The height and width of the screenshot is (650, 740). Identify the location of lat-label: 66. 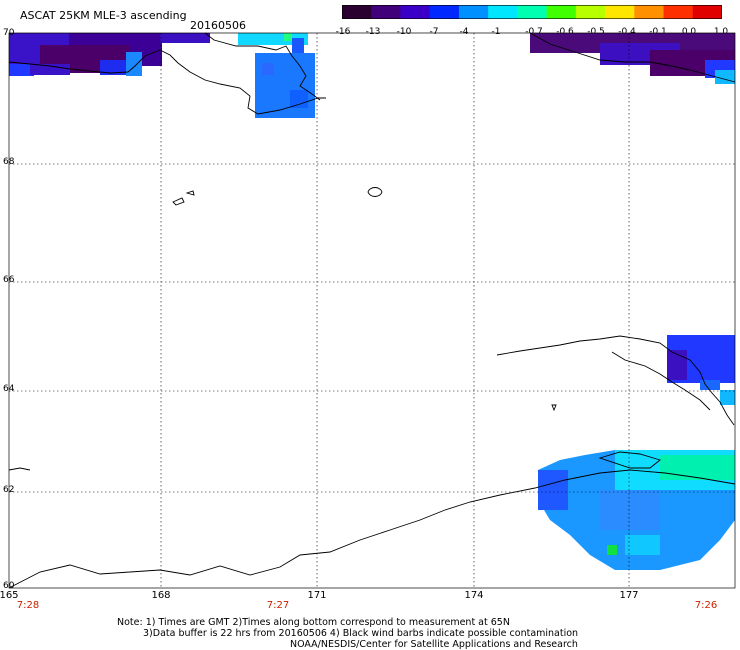
(9, 280).